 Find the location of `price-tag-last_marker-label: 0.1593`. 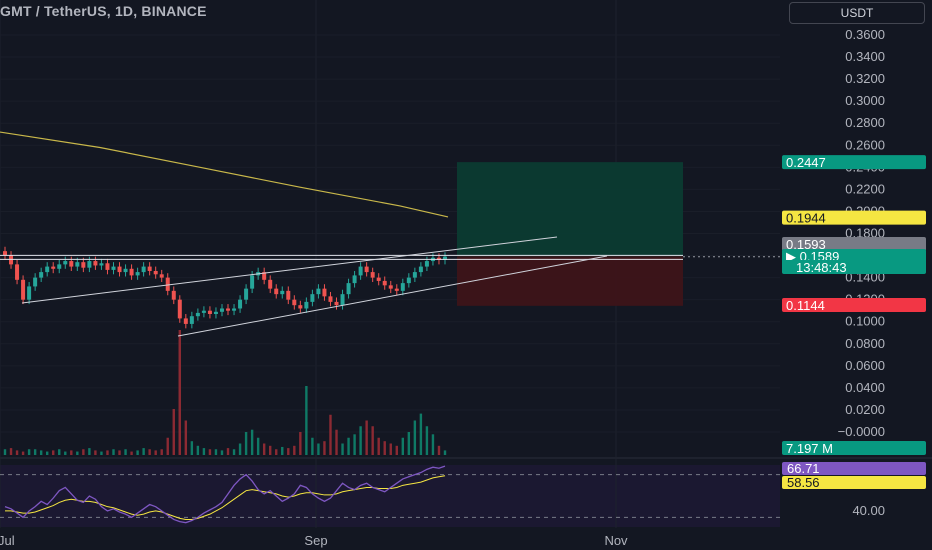

price-tag-last_marker-label: 0.1593 is located at coordinates (806, 244).